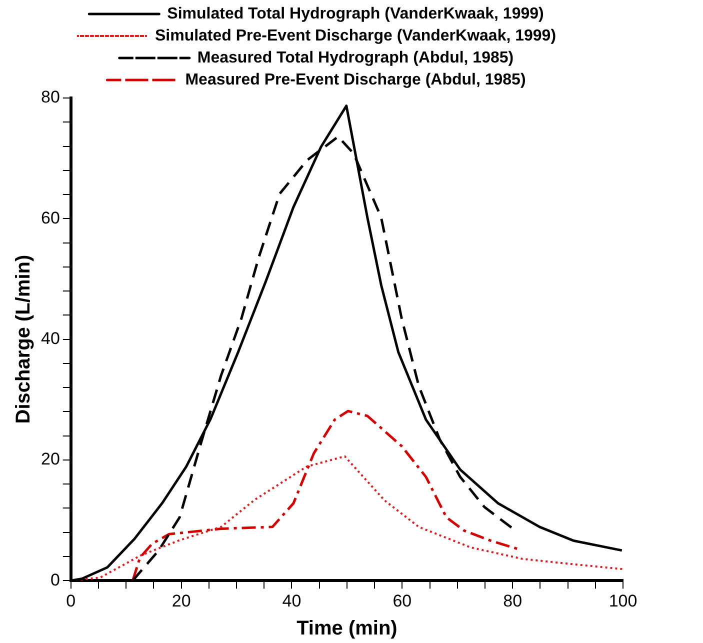  I want to click on legend-label: Measured Total Hydrograph (Abdul, 1985), so click(355, 57).